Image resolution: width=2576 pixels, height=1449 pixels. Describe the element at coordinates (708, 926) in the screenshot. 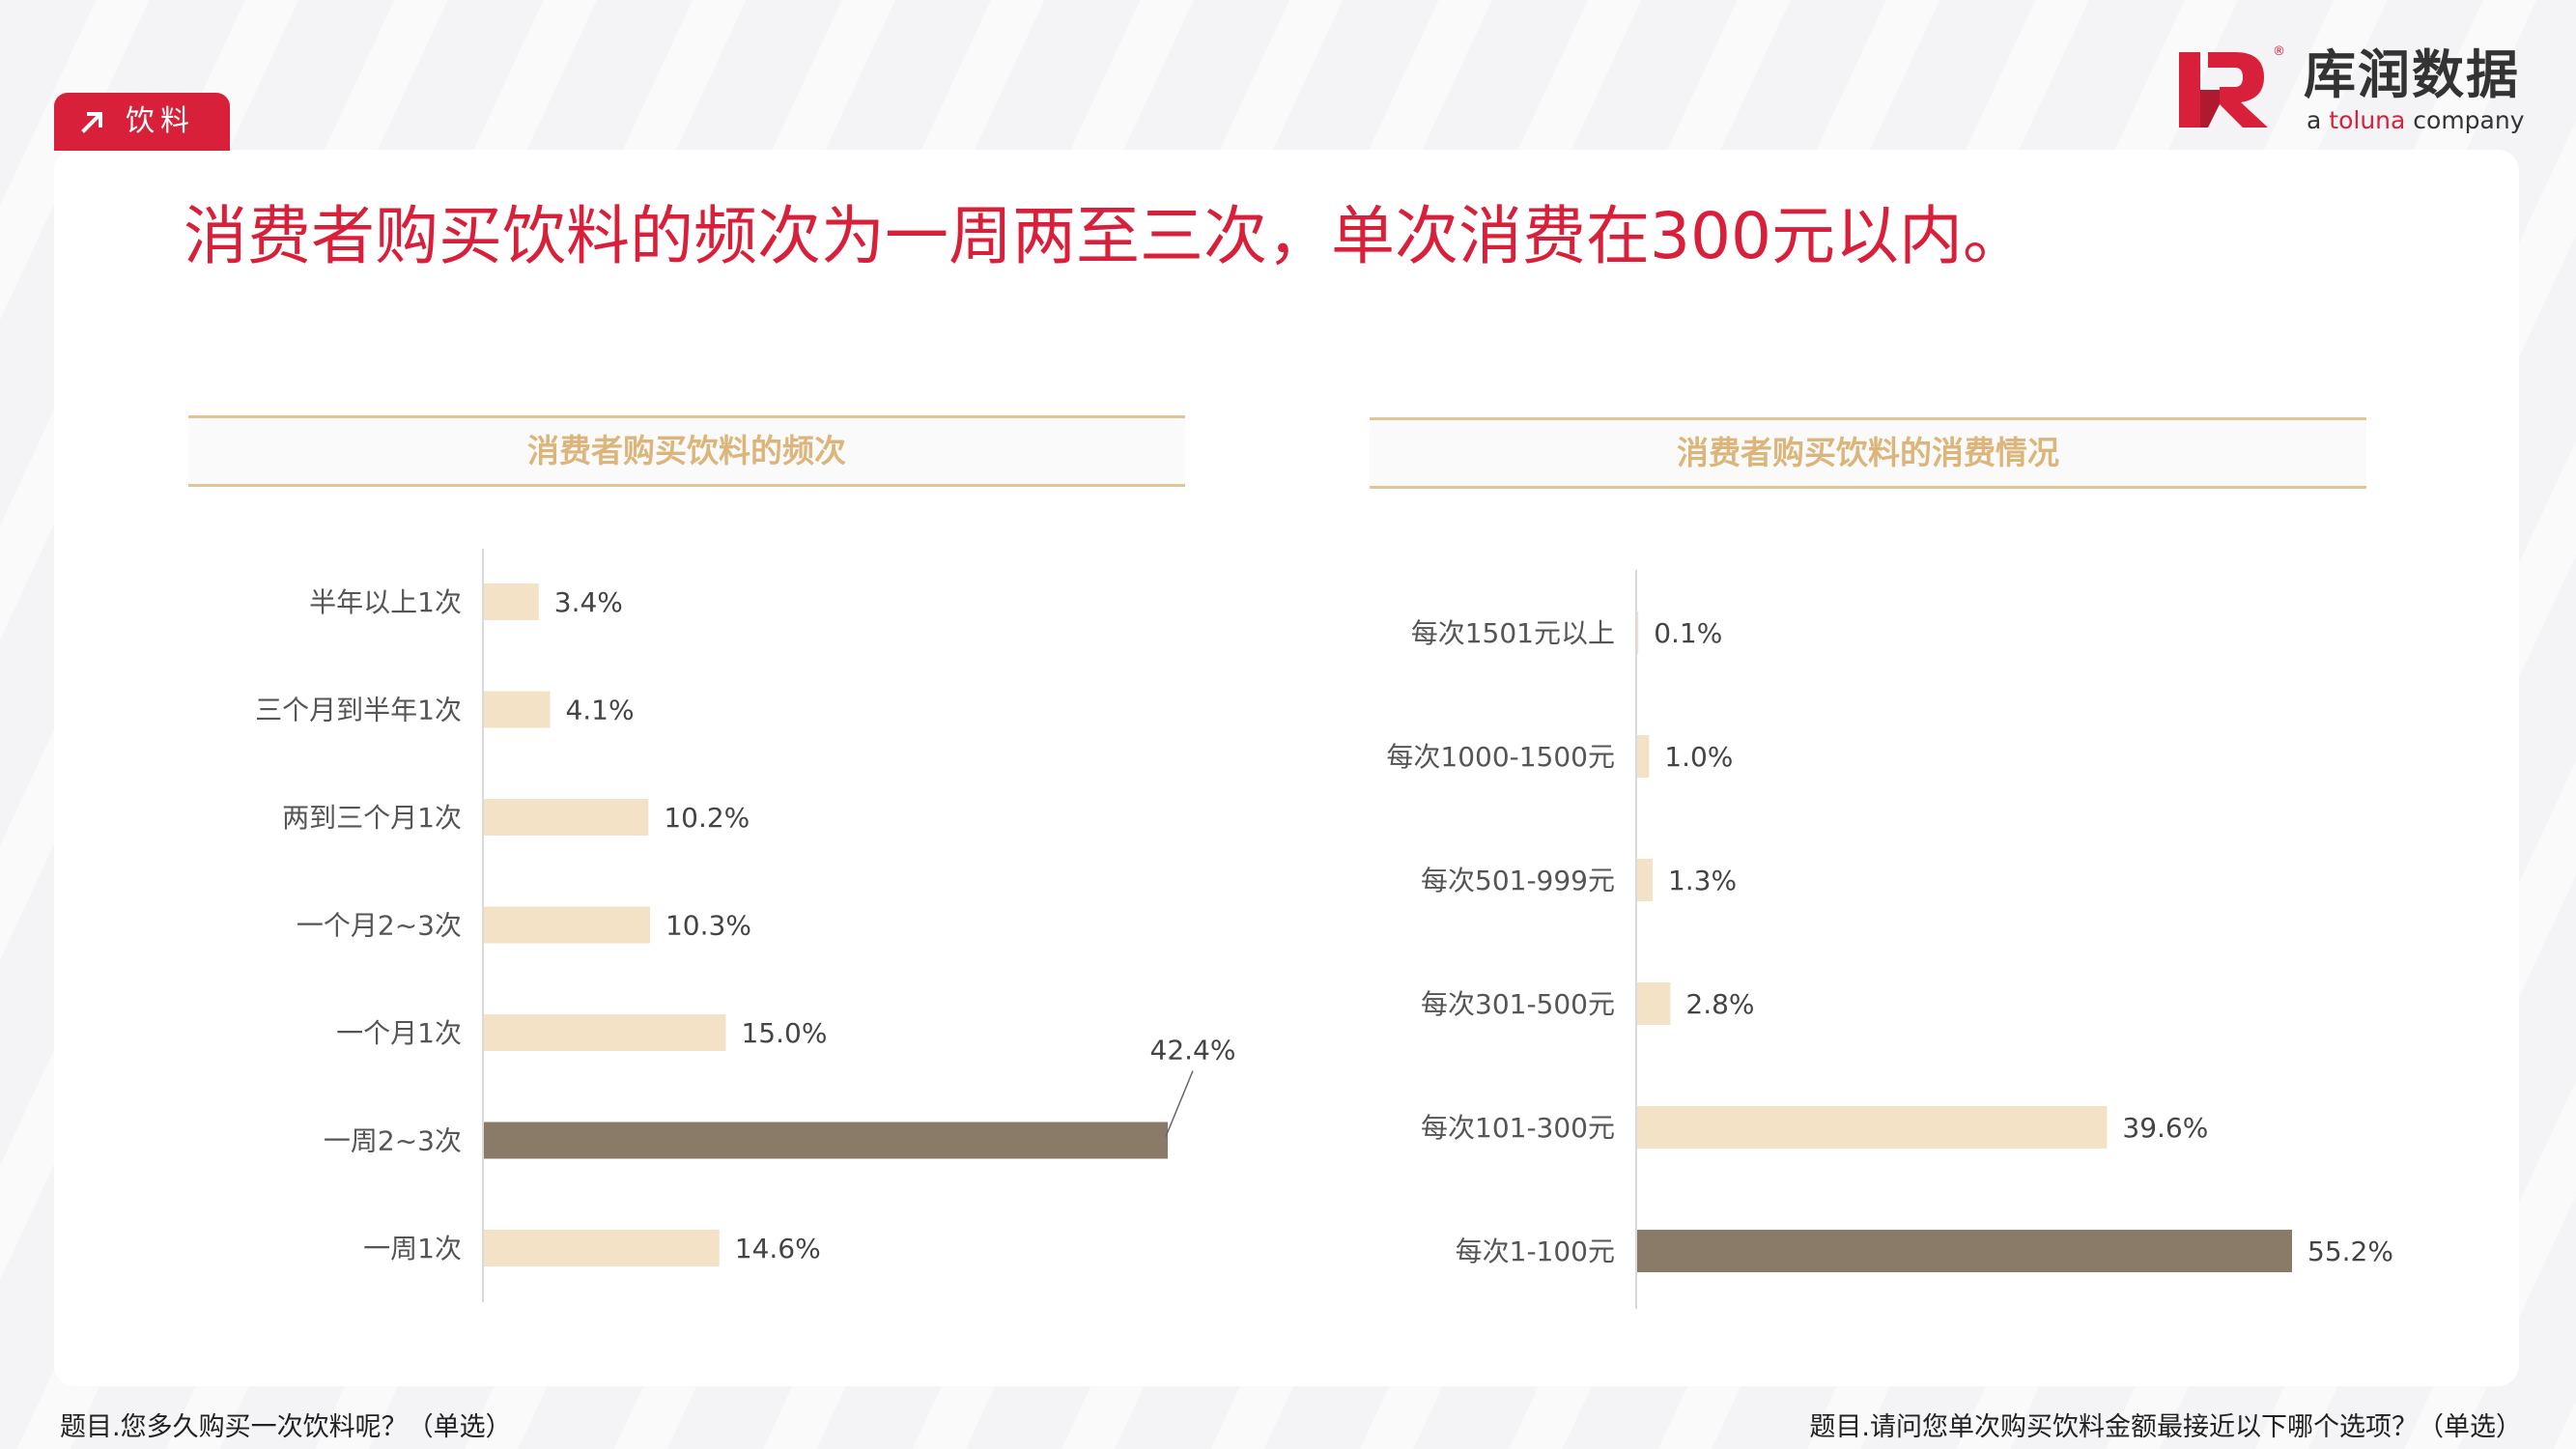

I see `freq-value-label: 10.3%` at that location.